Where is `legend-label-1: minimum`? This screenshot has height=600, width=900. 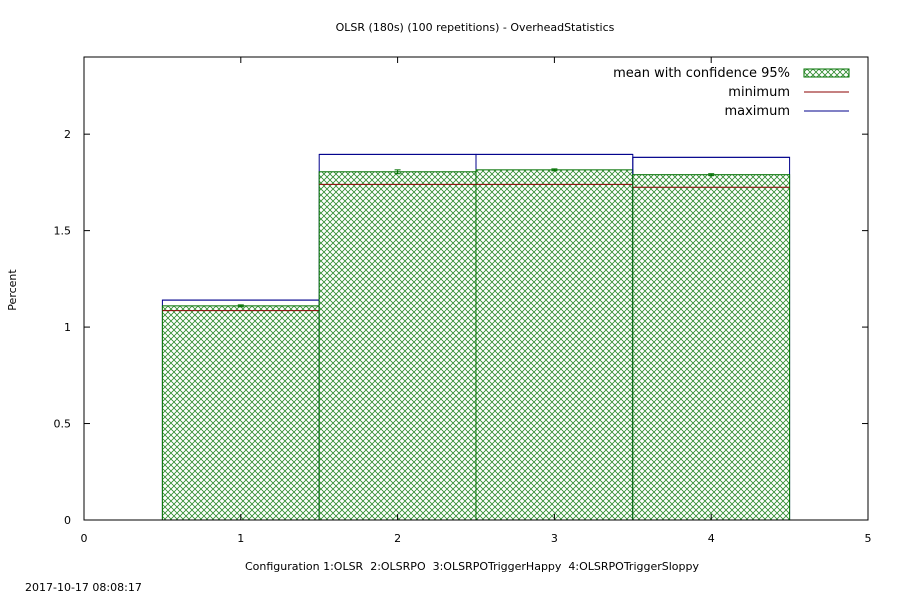
legend-label-1: minimum is located at coordinates (759, 92).